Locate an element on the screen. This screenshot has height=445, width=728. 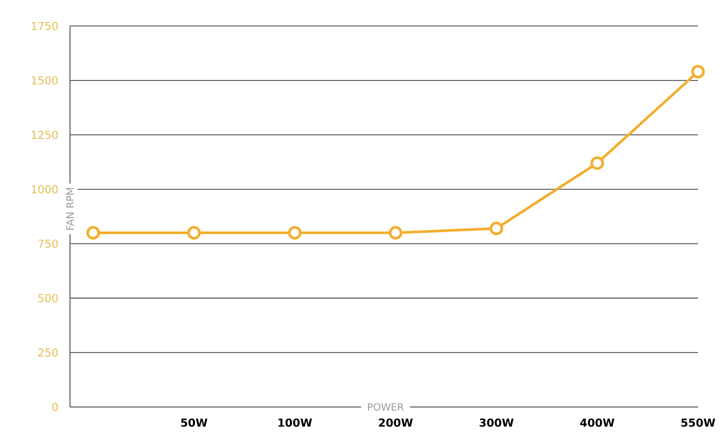
y-tick-label: 250 is located at coordinates (48, 352).